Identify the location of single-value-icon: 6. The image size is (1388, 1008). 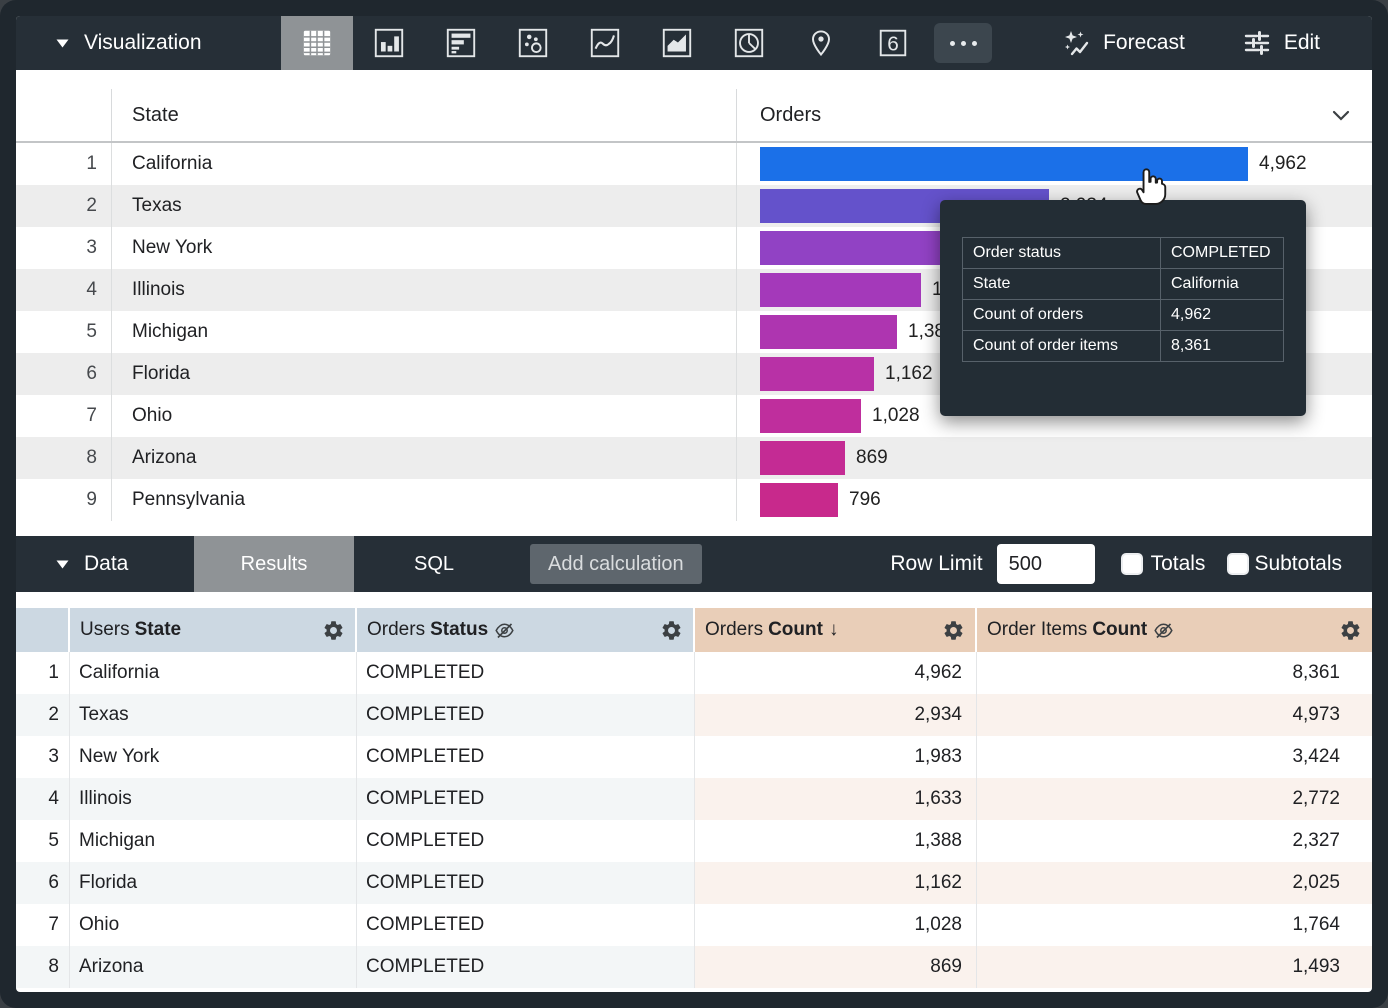
(893, 43).